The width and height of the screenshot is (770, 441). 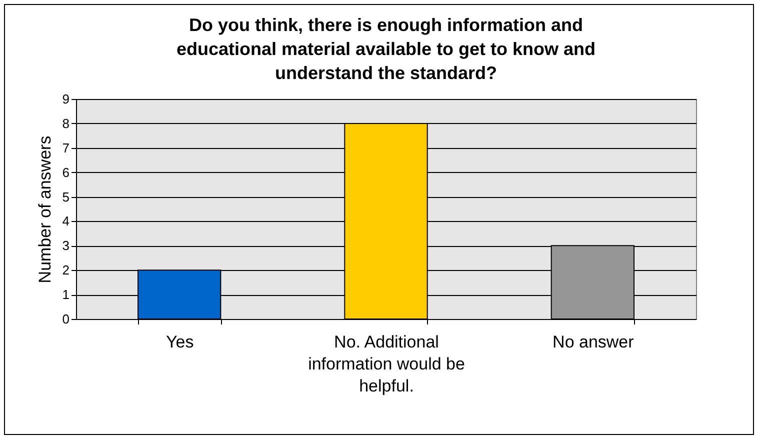 What do you see at coordinates (66, 270) in the screenshot?
I see `y-tick-label: 2` at bounding box center [66, 270].